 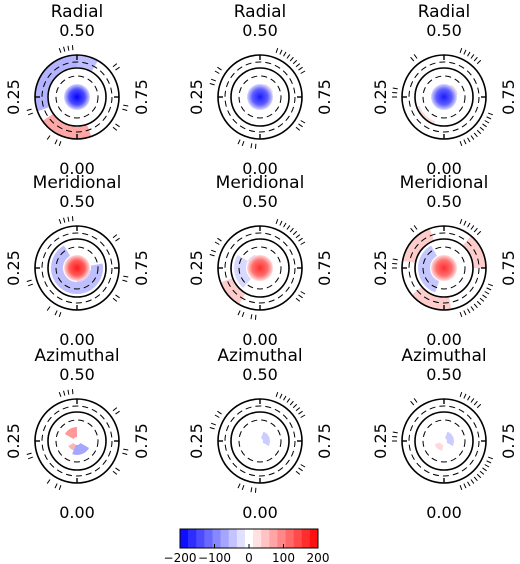 What do you see at coordinates (444, 183) in the screenshot?
I see `panel-title: Meridional` at bounding box center [444, 183].